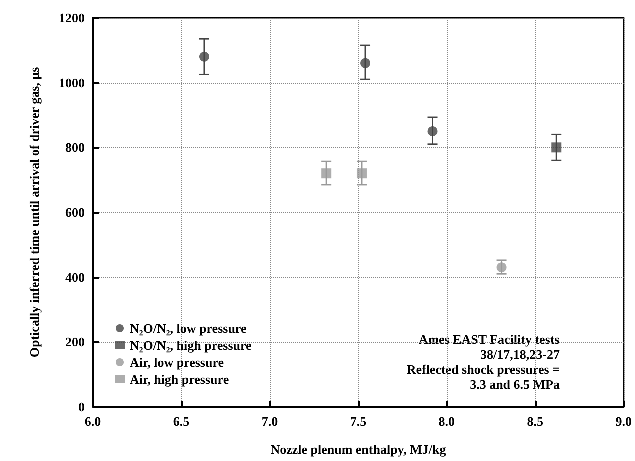 This screenshot has width=635, height=461. I want to click on x-tick-label: 9.0, so click(624, 421).